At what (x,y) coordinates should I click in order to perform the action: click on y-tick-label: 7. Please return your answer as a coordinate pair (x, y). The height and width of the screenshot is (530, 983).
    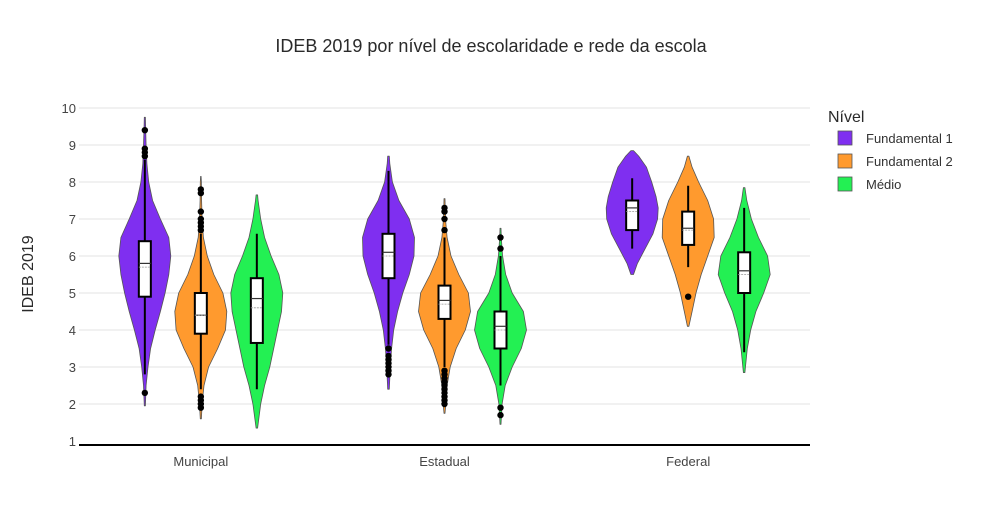
    Looking at the image, I should click on (72, 219).